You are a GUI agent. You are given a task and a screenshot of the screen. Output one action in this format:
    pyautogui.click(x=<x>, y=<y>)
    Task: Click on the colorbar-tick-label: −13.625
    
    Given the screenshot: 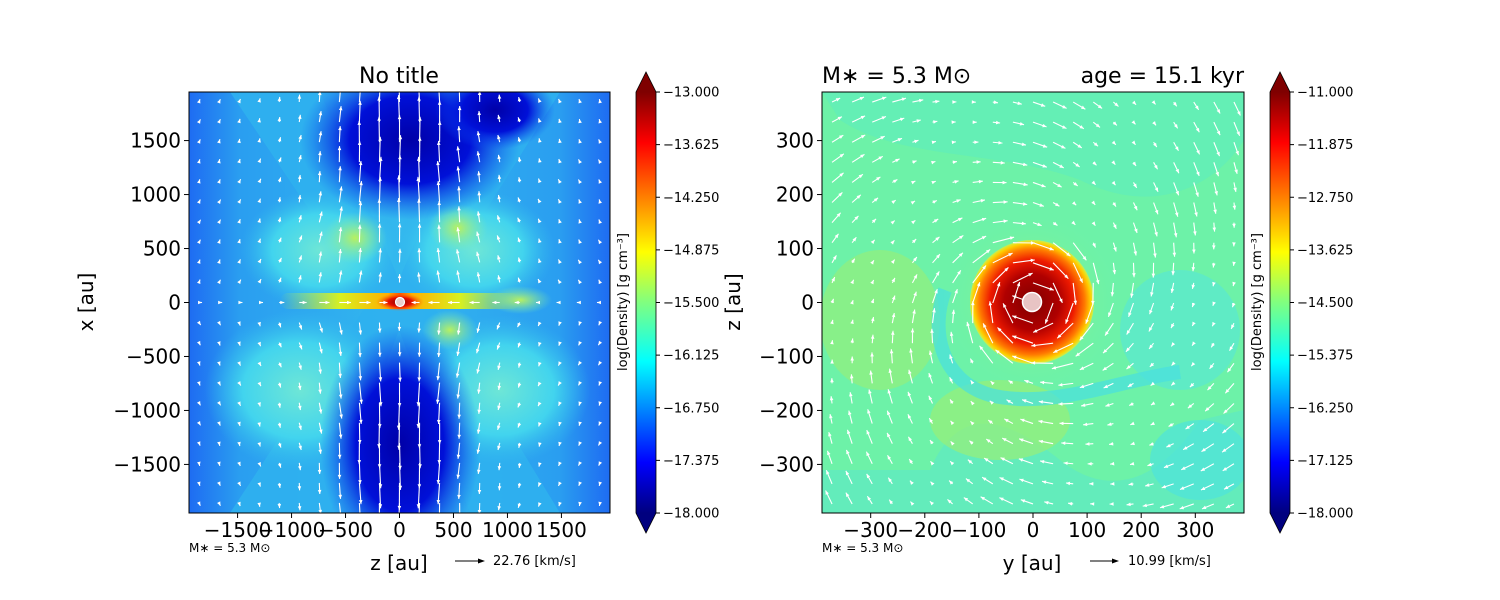 What is the action you would take?
    pyautogui.click(x=1325, y=250)
    